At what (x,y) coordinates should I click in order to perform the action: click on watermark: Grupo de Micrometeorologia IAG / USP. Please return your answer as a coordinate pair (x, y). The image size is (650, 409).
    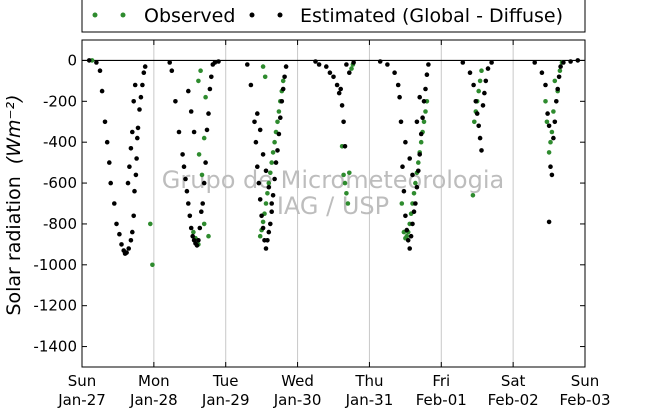
    Looking at the image, I should click on (333, 193).